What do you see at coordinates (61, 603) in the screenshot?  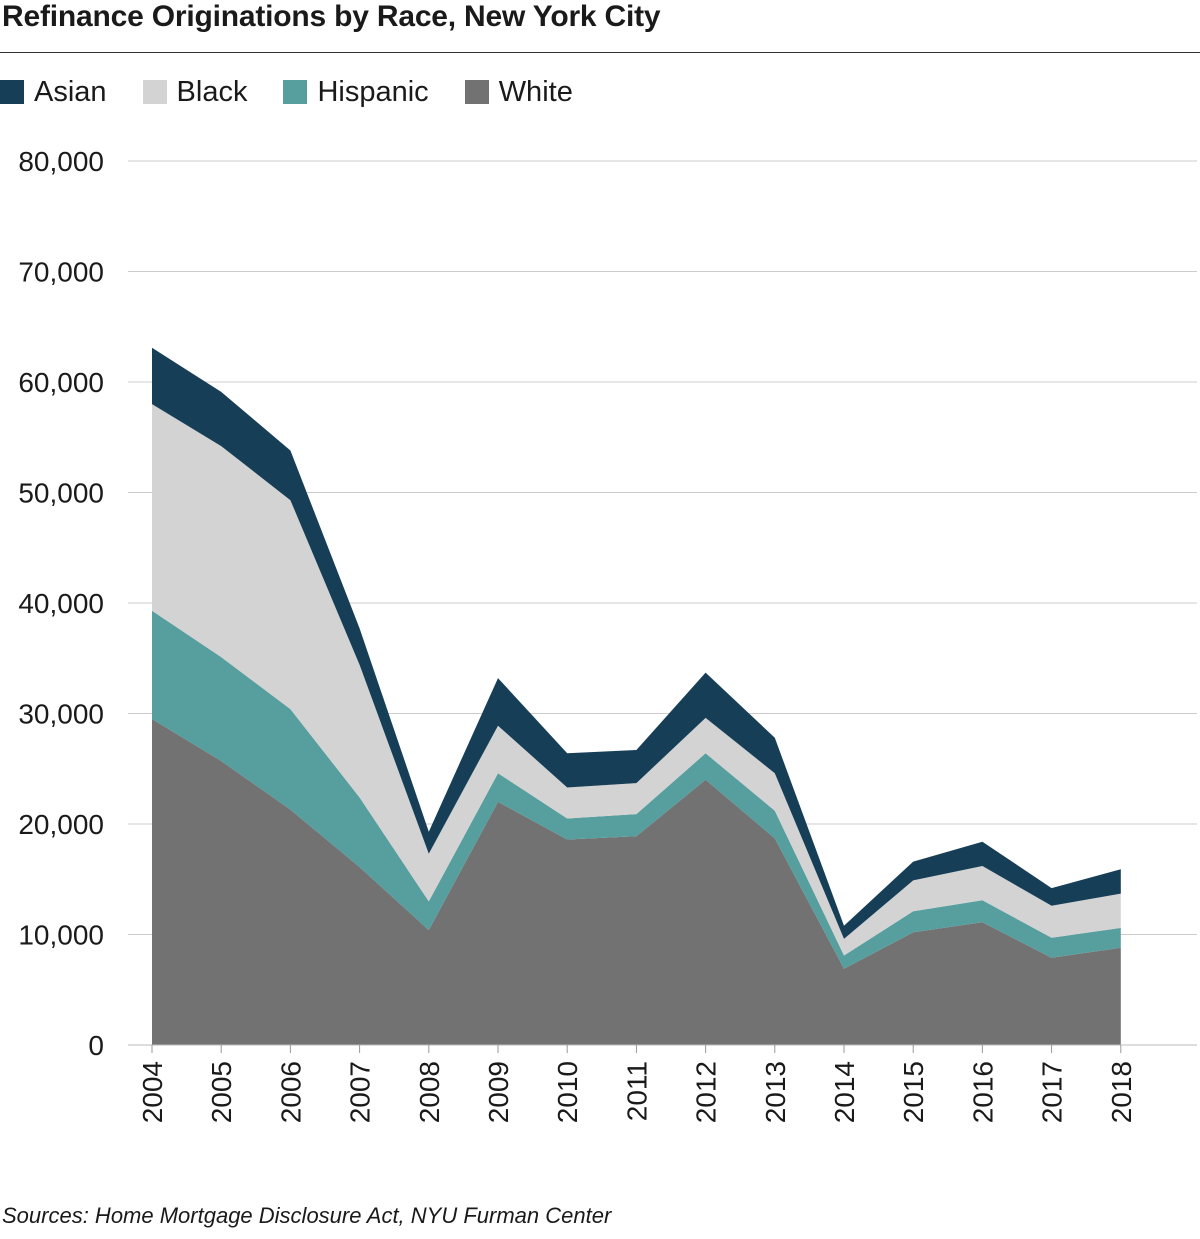 I see `y-tick-label: 40,000` at bounding box center [61, 603].